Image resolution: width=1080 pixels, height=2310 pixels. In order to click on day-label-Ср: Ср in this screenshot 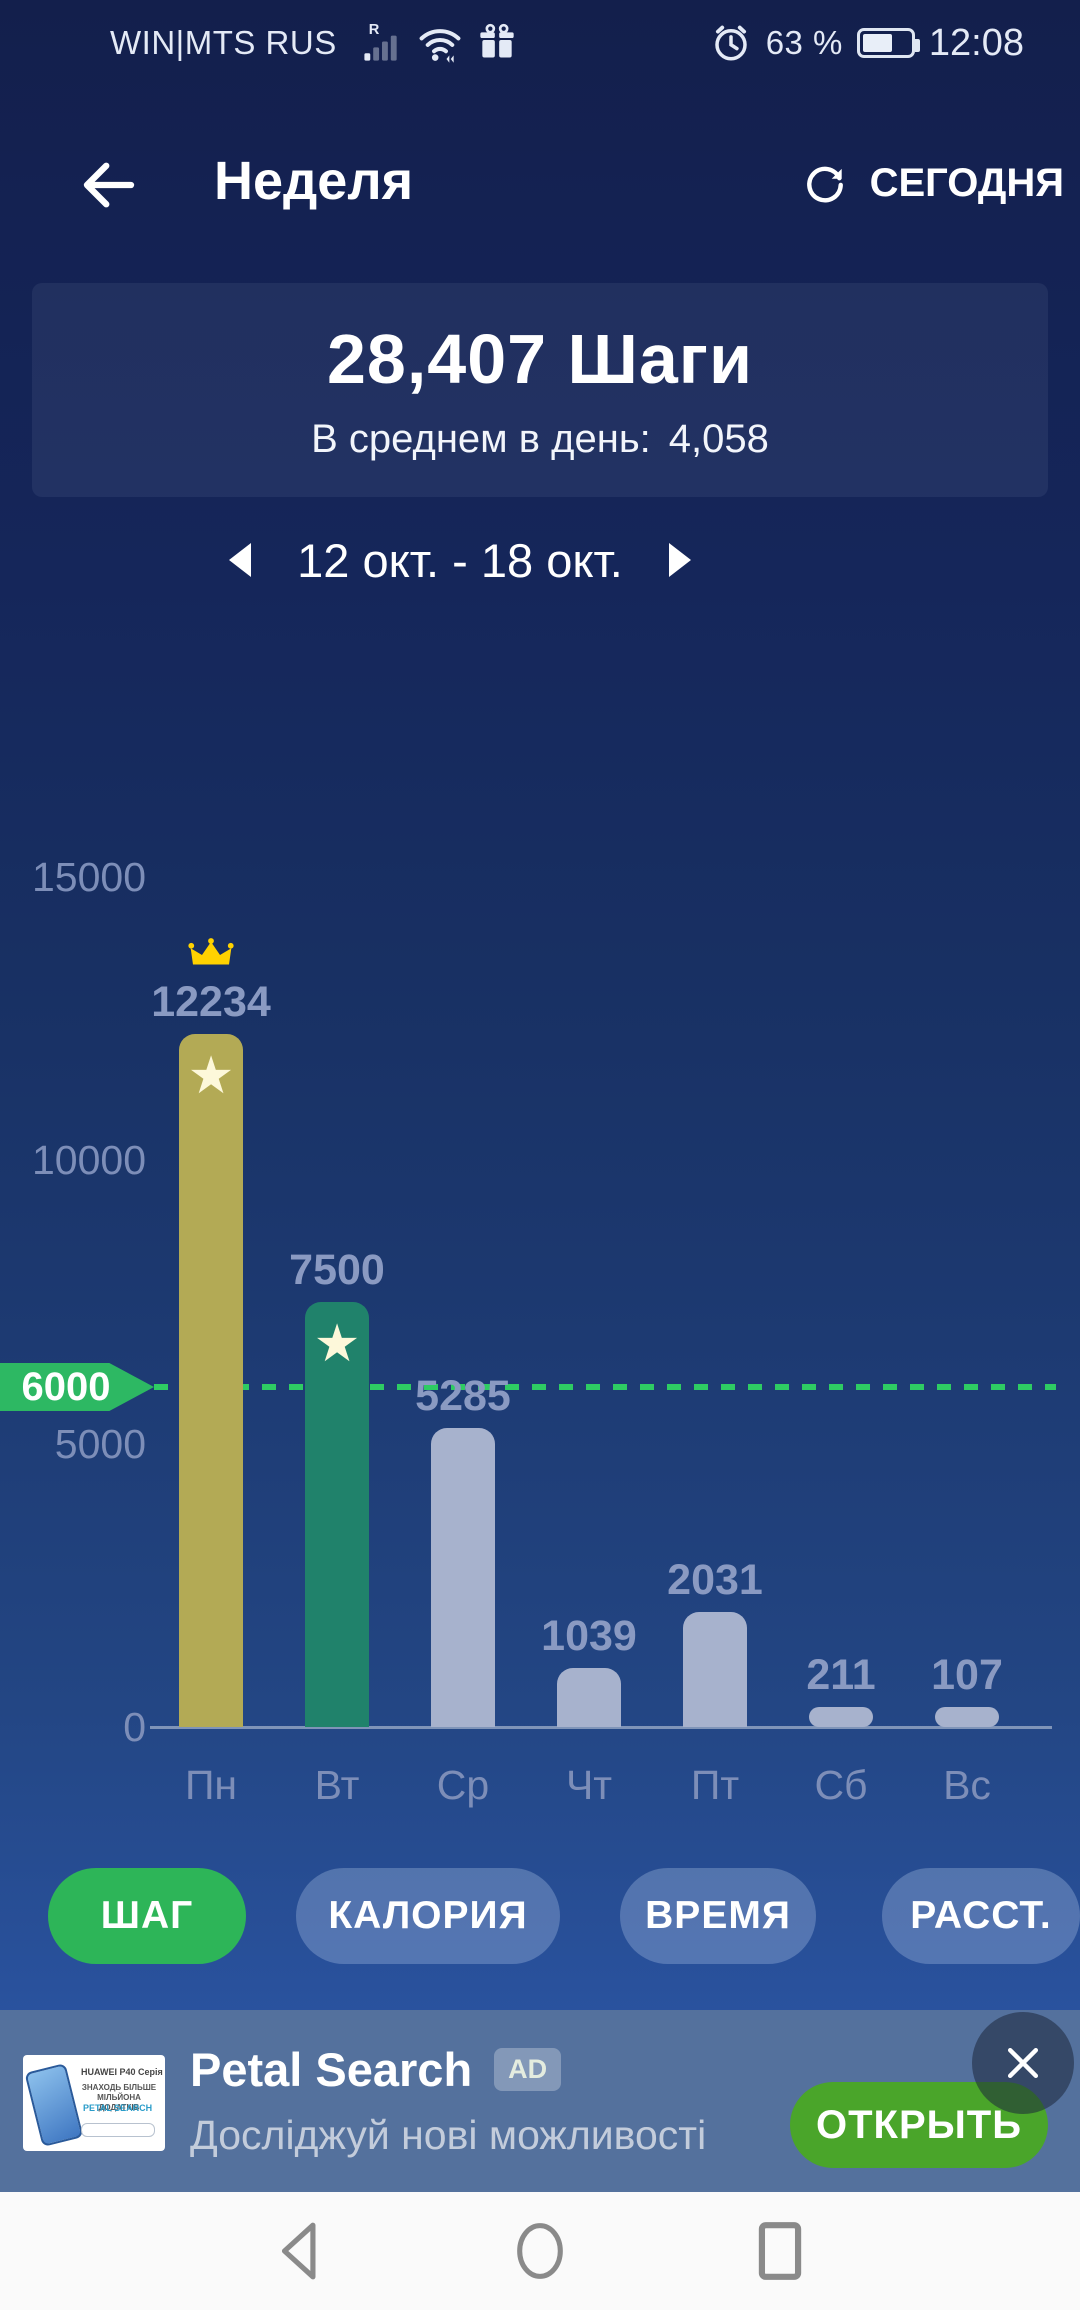, I will do `click(463, 1785)`.